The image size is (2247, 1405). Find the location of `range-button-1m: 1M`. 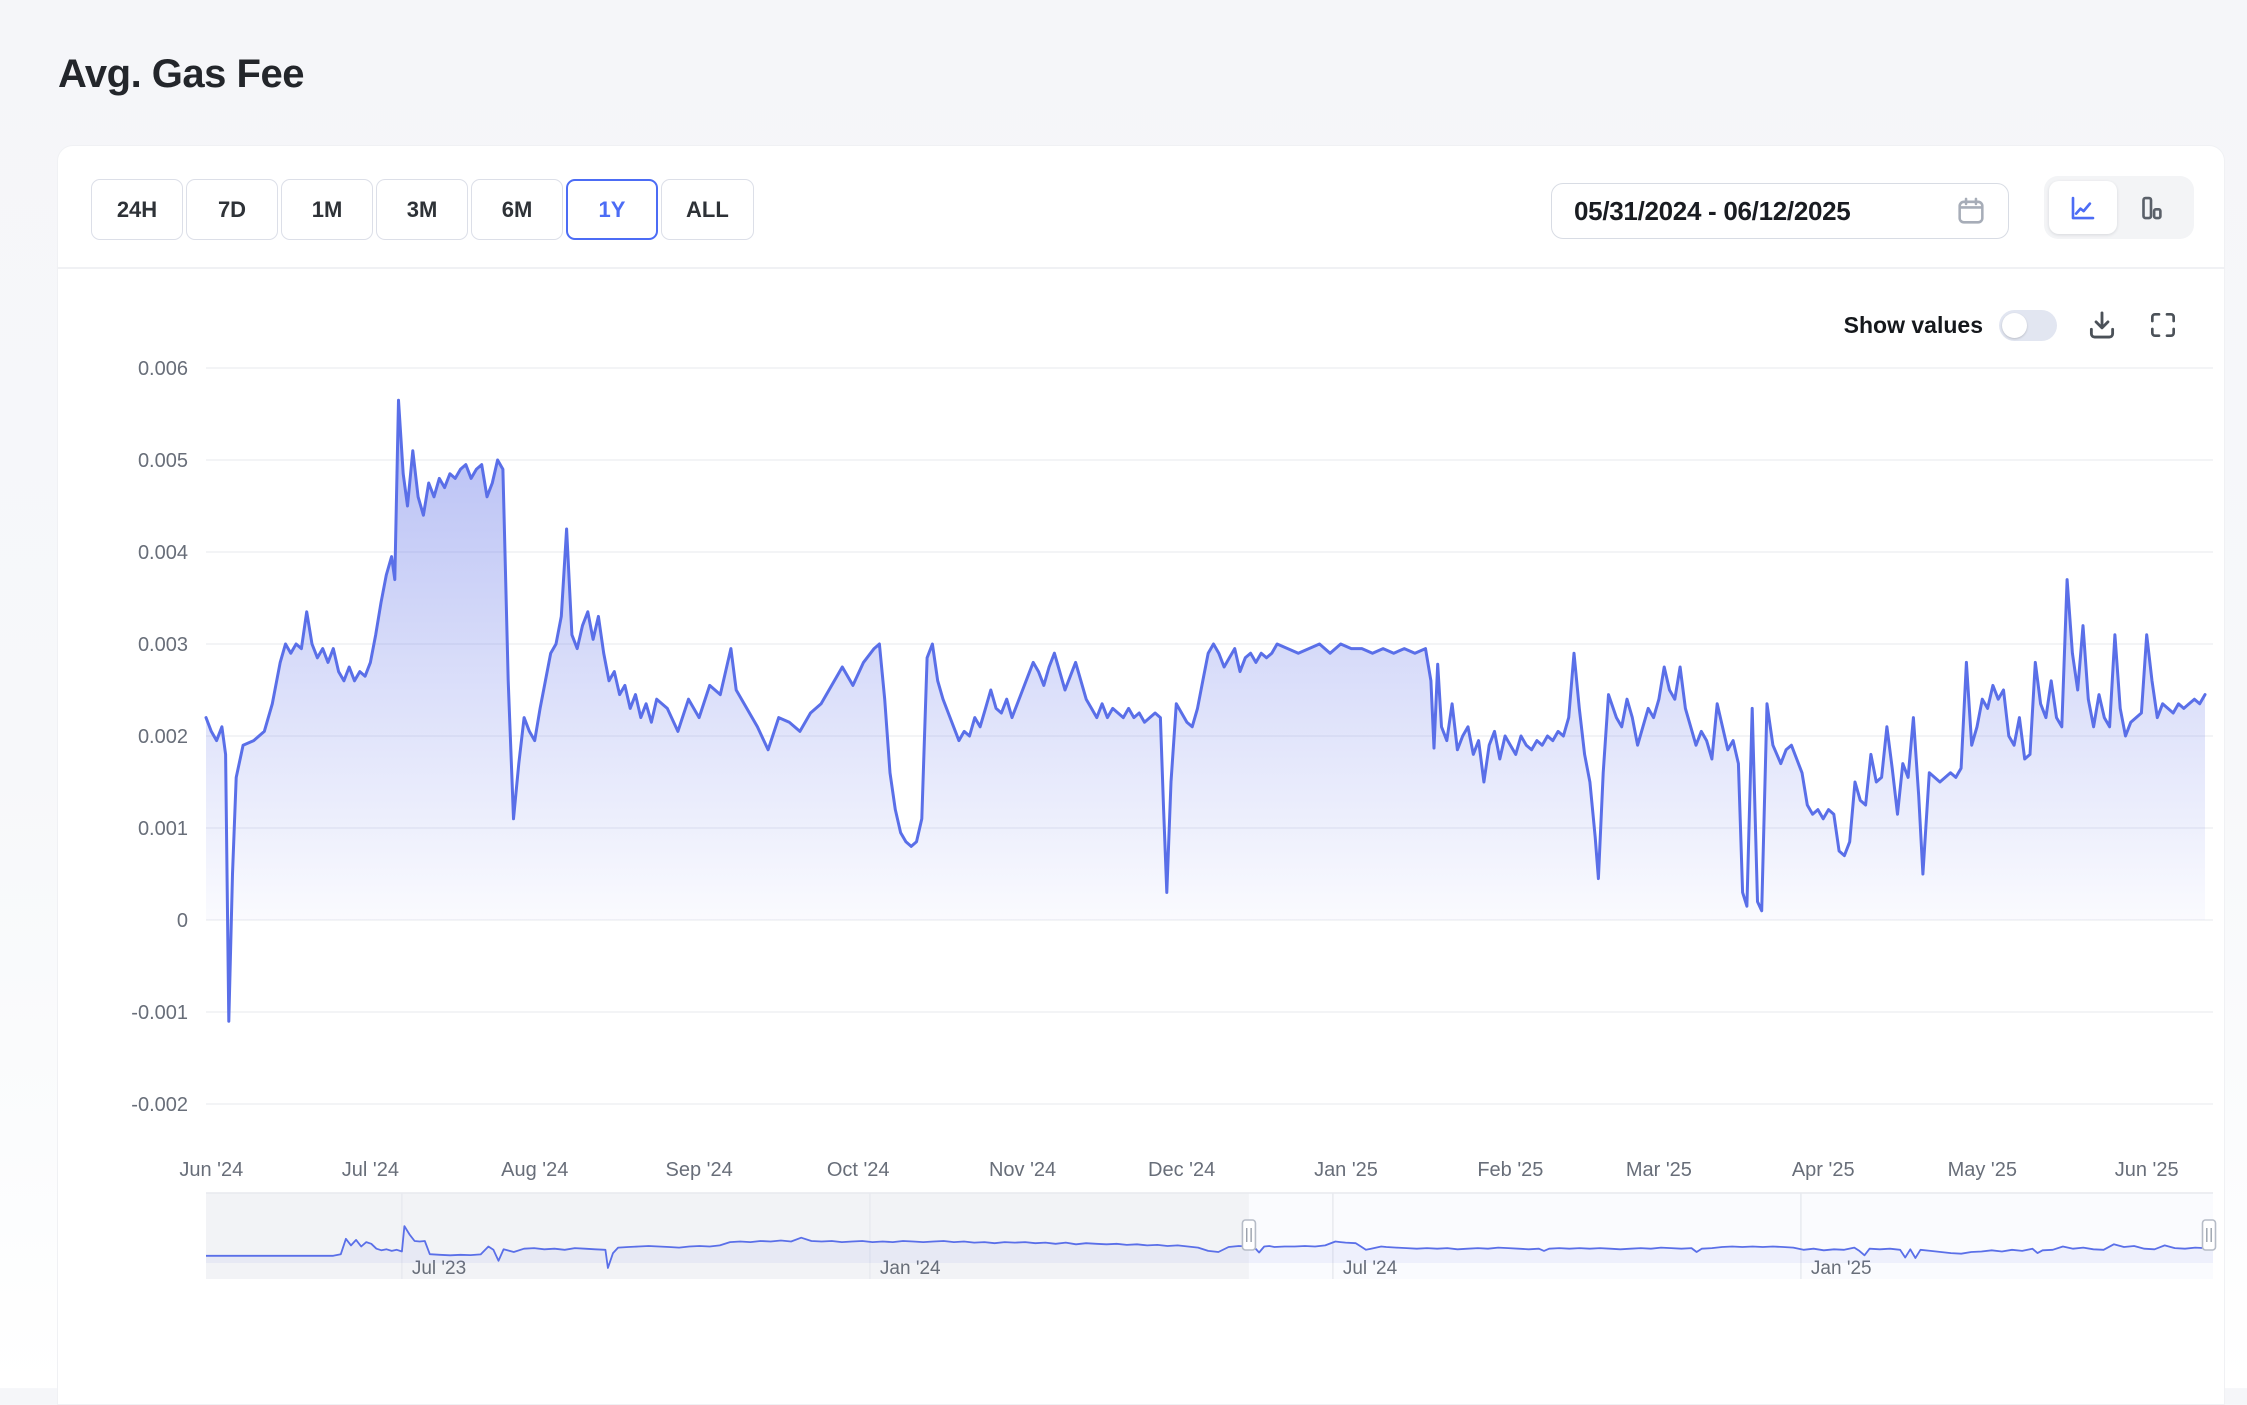

range-button-1m: 1M is located at coordinates (327, 209).